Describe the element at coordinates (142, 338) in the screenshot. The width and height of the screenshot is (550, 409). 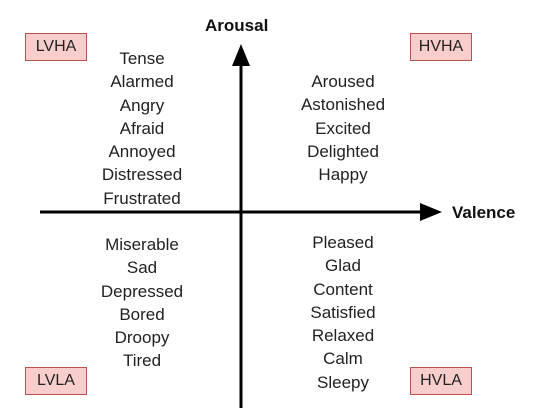
I see `emotion-term: Droopy` at that location.